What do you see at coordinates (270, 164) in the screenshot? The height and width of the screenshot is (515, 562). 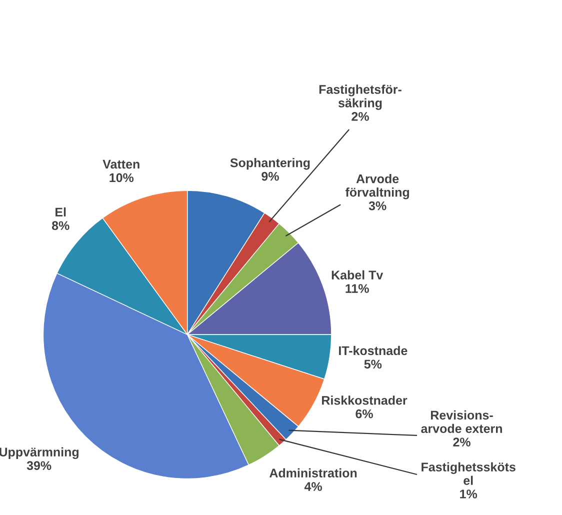 I see `slice-label: Sophantering` at bounding box center [270, 164].